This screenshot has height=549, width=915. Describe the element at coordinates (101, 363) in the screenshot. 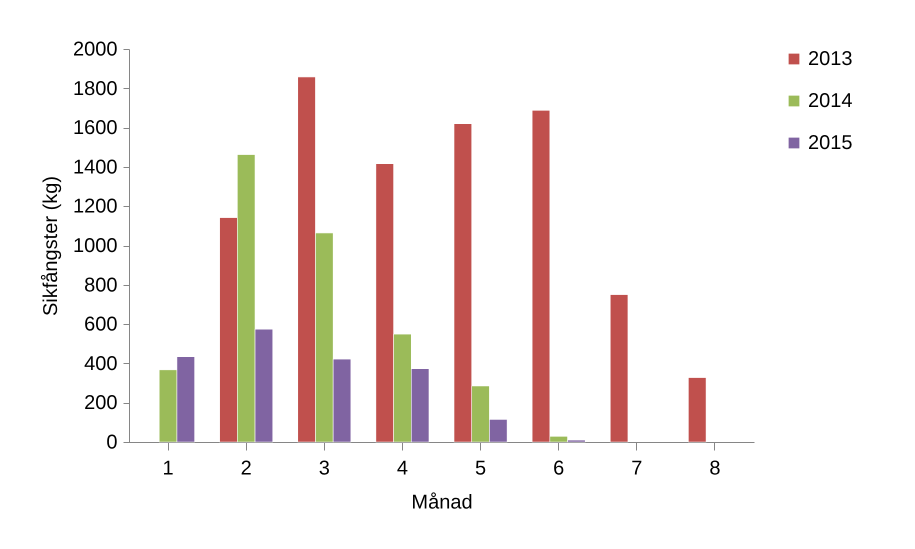

I see `y-tick-label: 400` at that location.